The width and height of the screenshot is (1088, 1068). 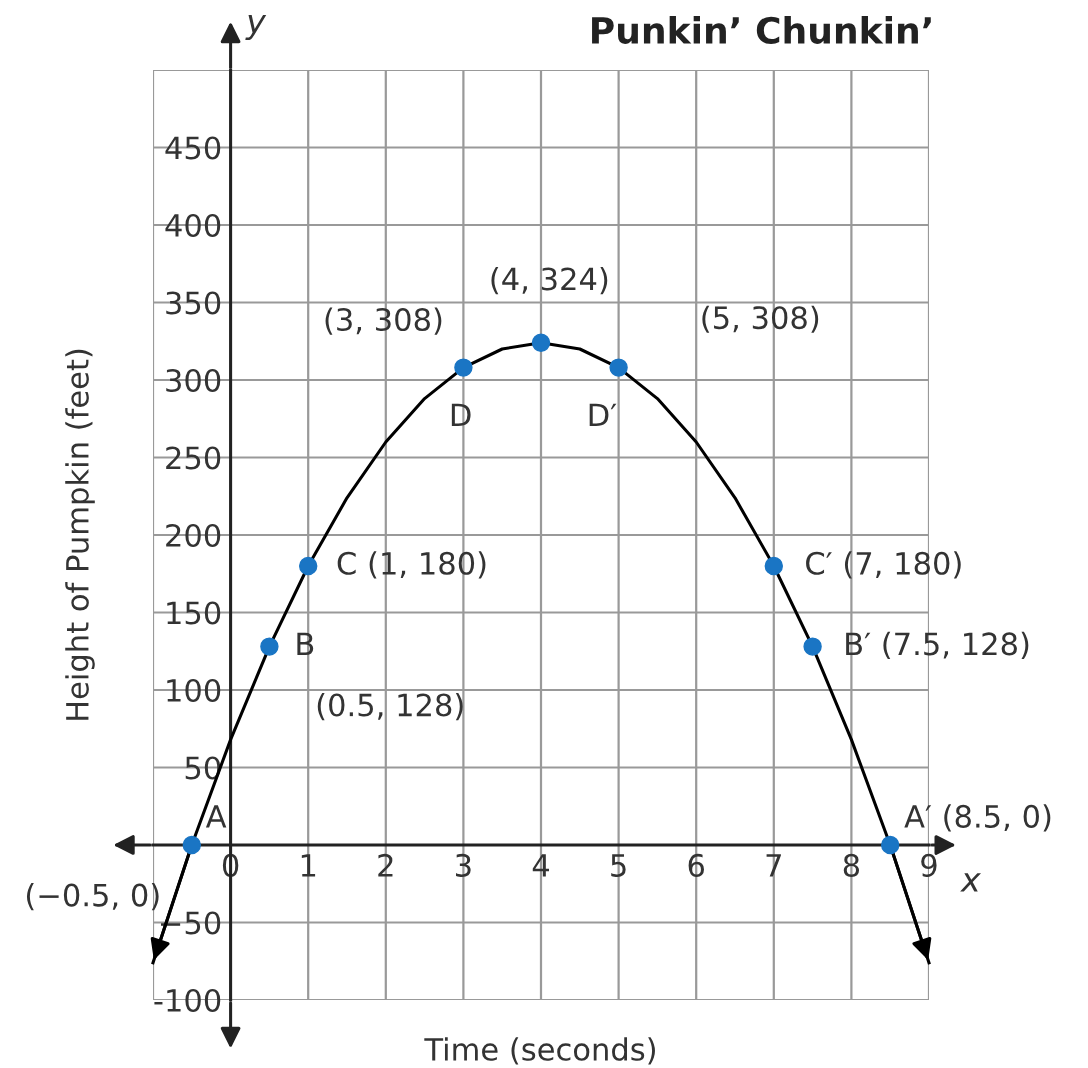 What do you see at coordinates (193, 380) in the screenshot?
I see `y-tick-label: 300` at bounding box center [193, 380].